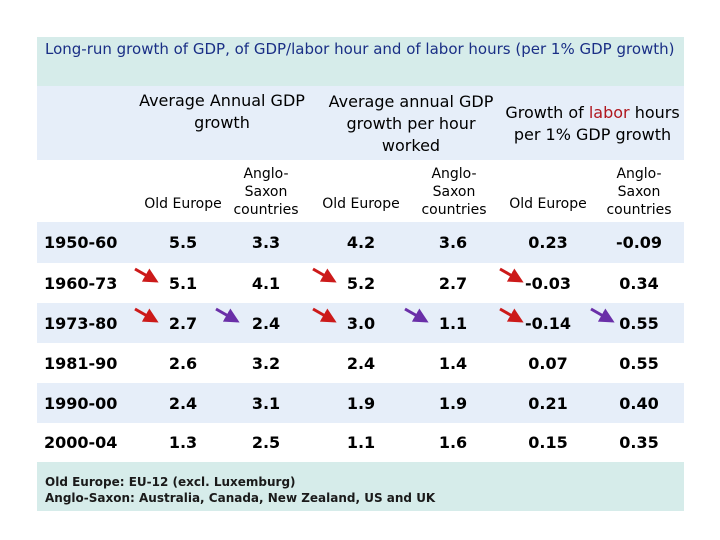 The image size is (720, 540). Describe the element at coordinates (453, 242) in the screenshot. I see `table-cell: 3.6` at that location.